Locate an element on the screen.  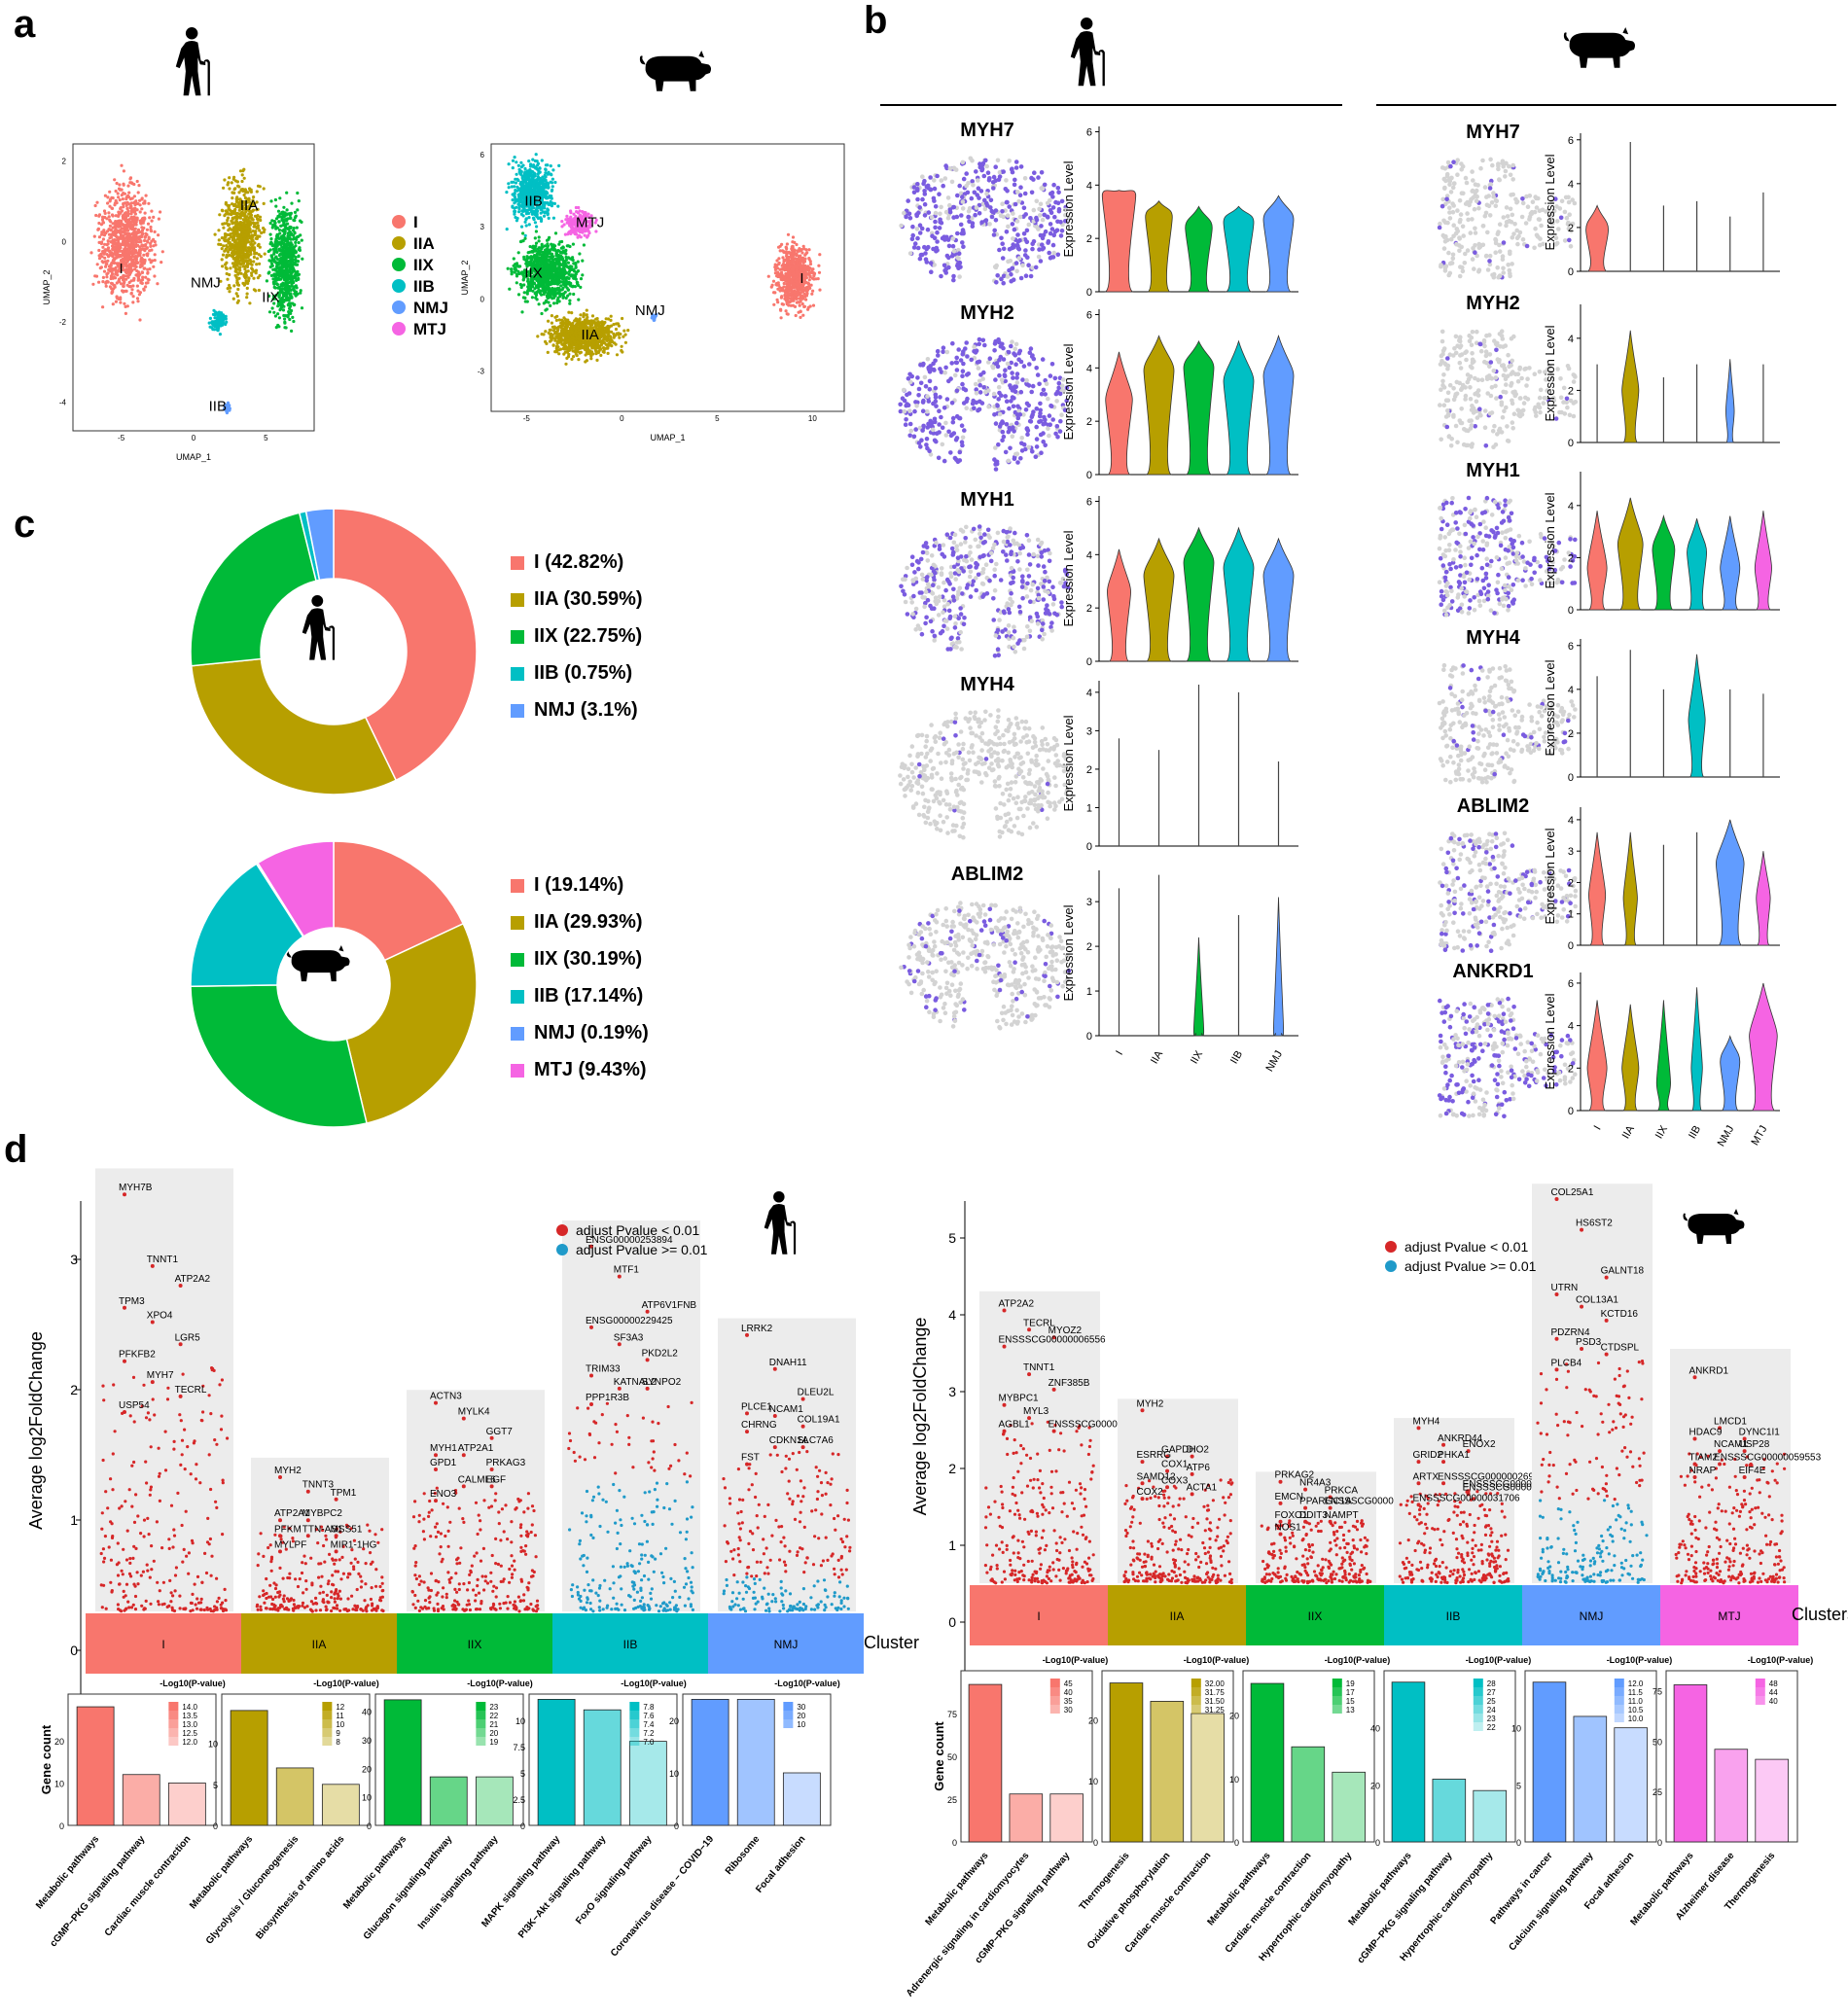
umap-xtick: 0 is located at coordinates (194, 438).